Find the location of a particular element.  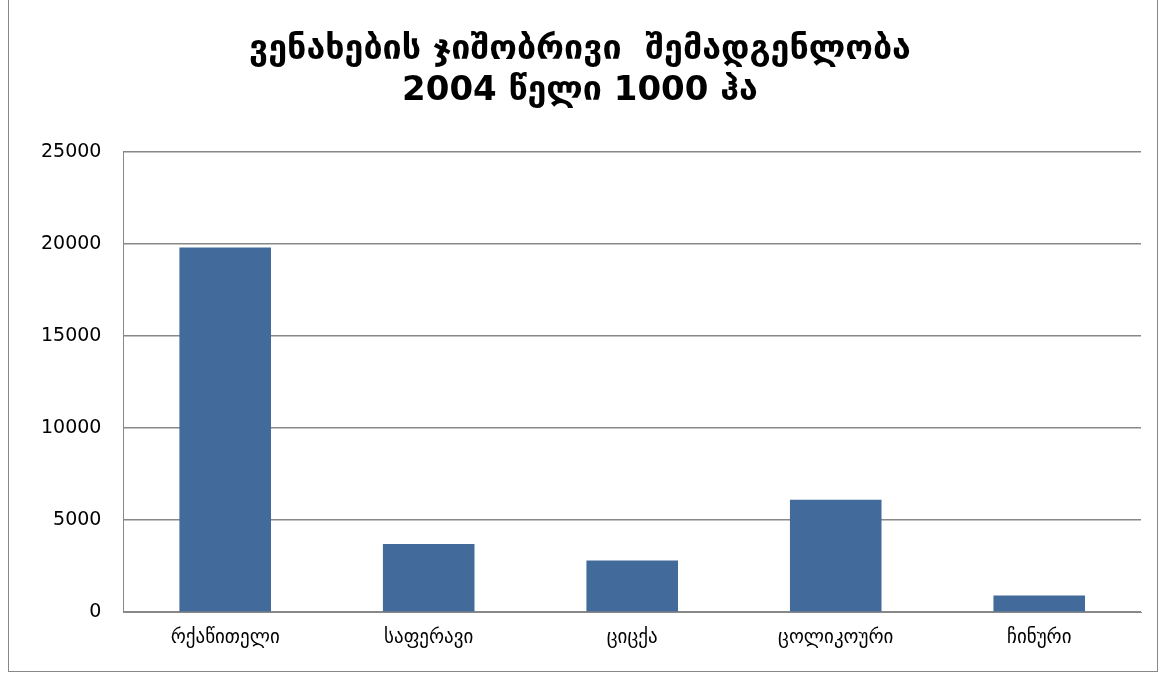

x-tick-label: რქაწითელი is located at coordinates (225, 636).